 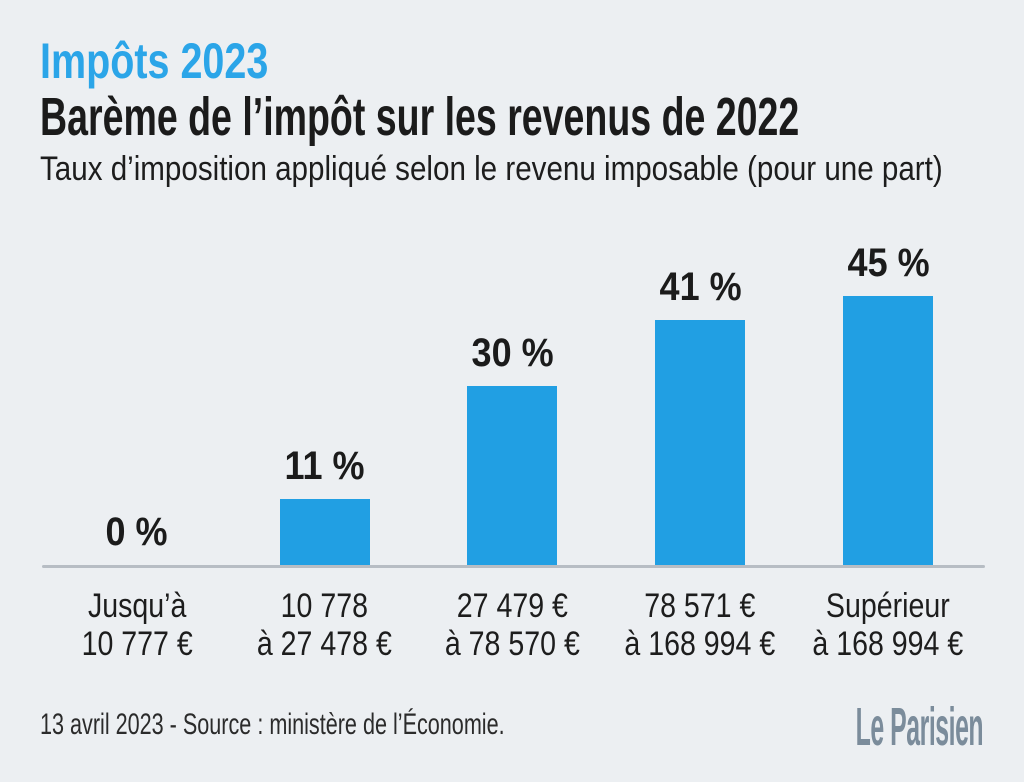 I want to click on x-axis-label: Jusqu’à 10 777 €, so click(x=137, y=625).